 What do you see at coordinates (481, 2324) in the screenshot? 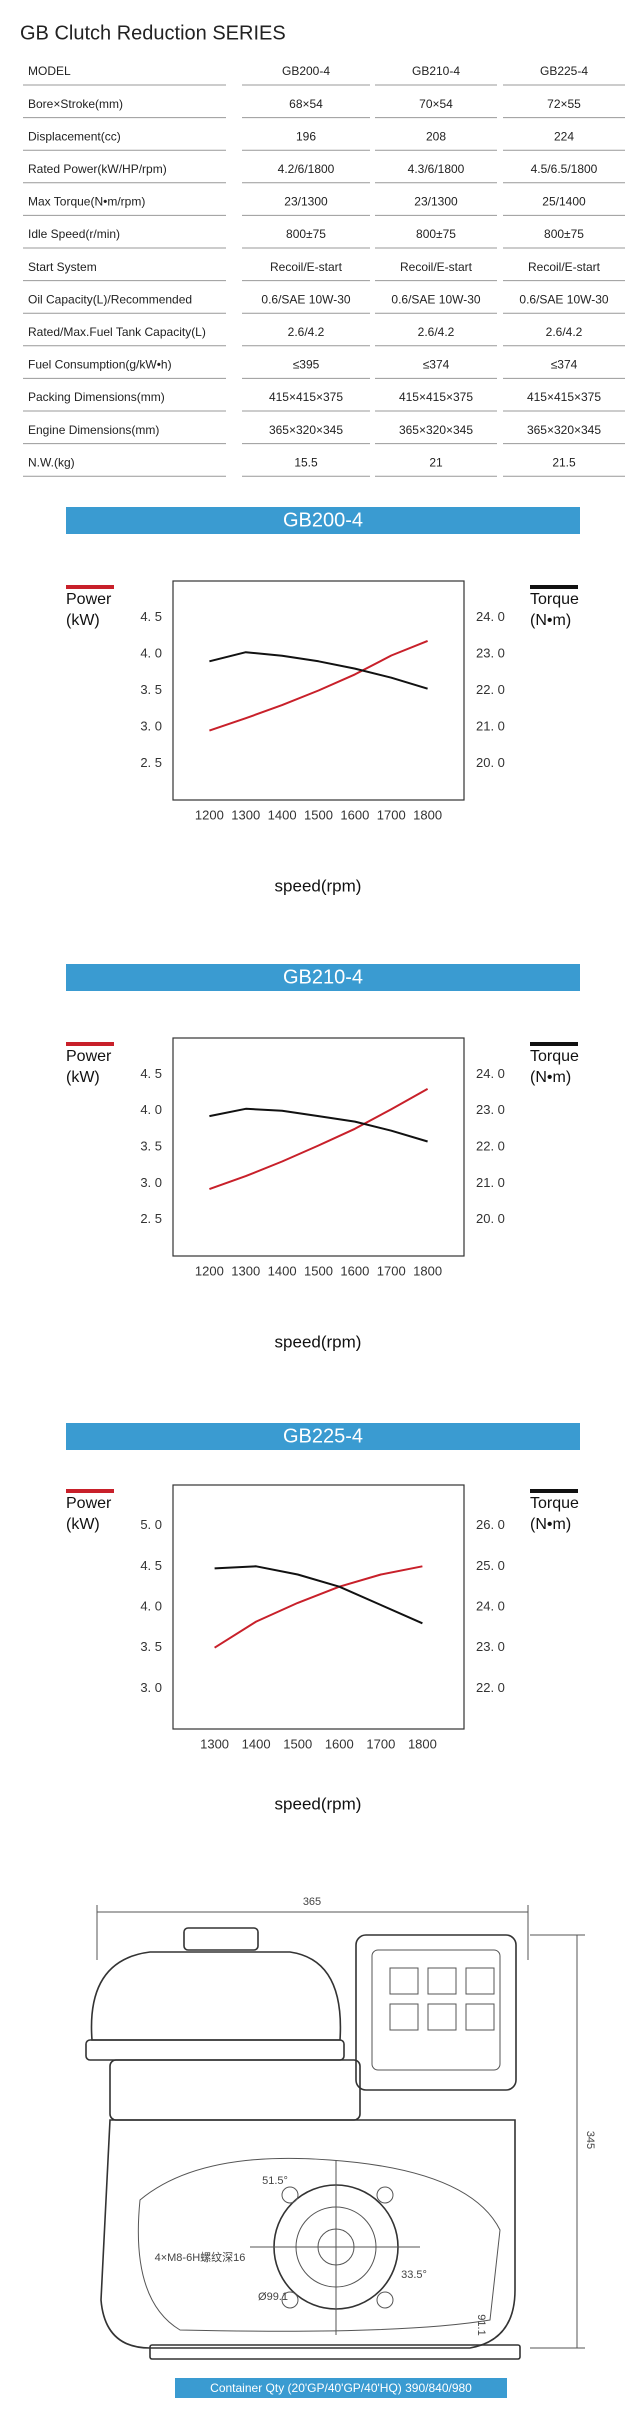
I see `dimension-label: 91.1` at bounding box center [481, 2324].